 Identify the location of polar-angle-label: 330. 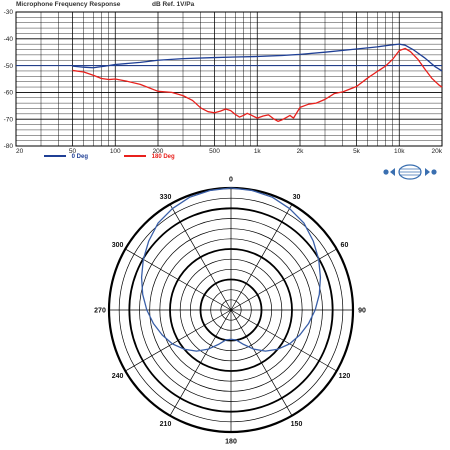
(166, 197).